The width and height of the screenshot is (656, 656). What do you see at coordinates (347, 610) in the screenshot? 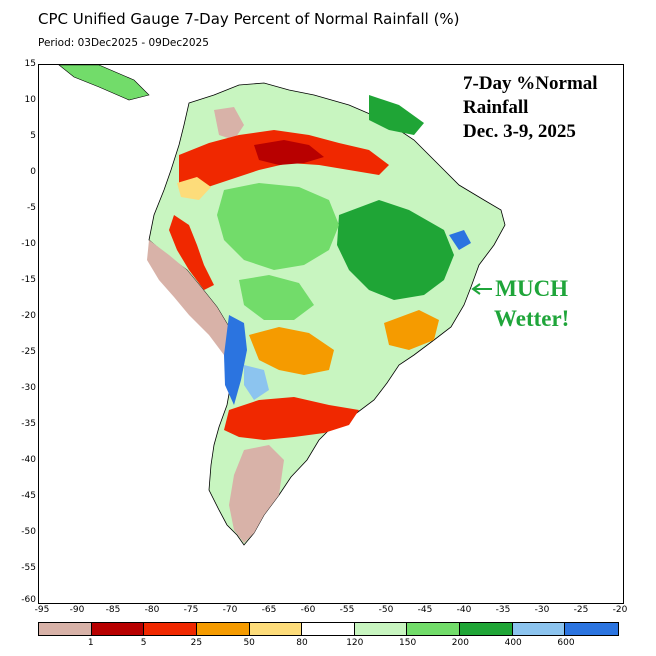
I see `lon-label: -55` at bounding box center [347, 610].